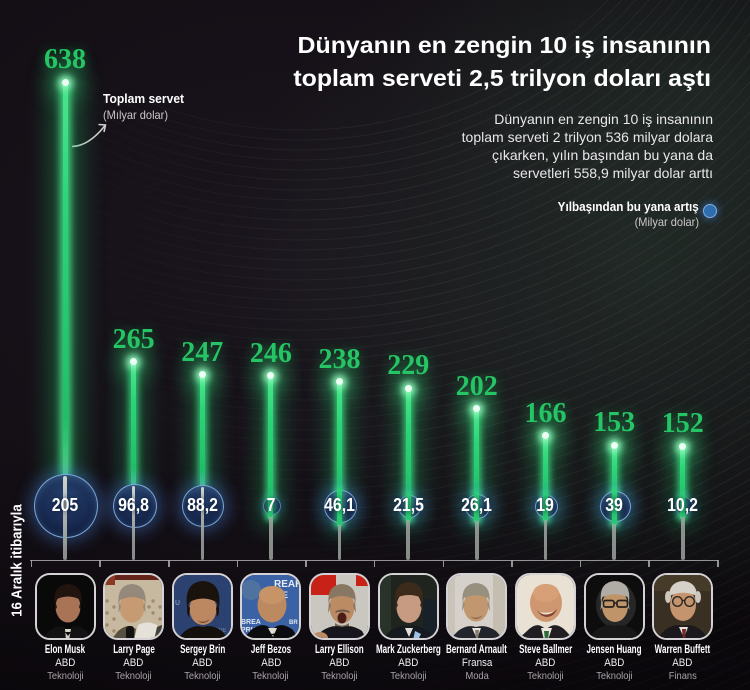  What do you see at coordinates (248, 630) in the screenshot?
I see `svg-text: PRU` at bounding box center [248, 630].